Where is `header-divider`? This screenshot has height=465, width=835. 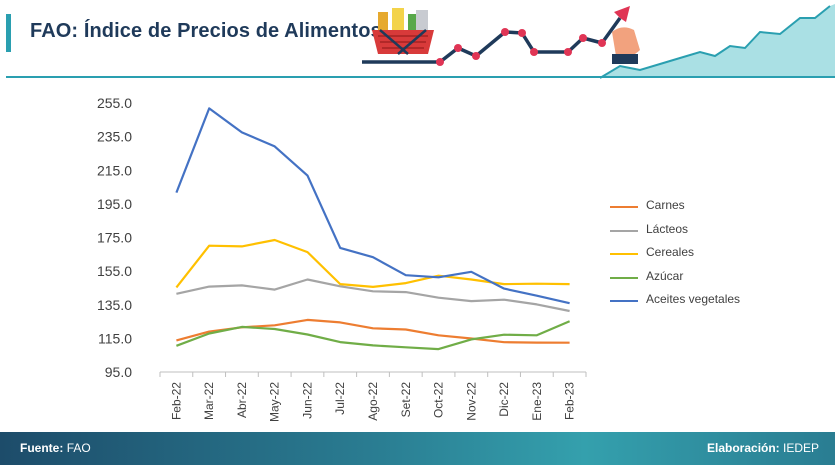
header-divider is located at coordinates (420, 77).